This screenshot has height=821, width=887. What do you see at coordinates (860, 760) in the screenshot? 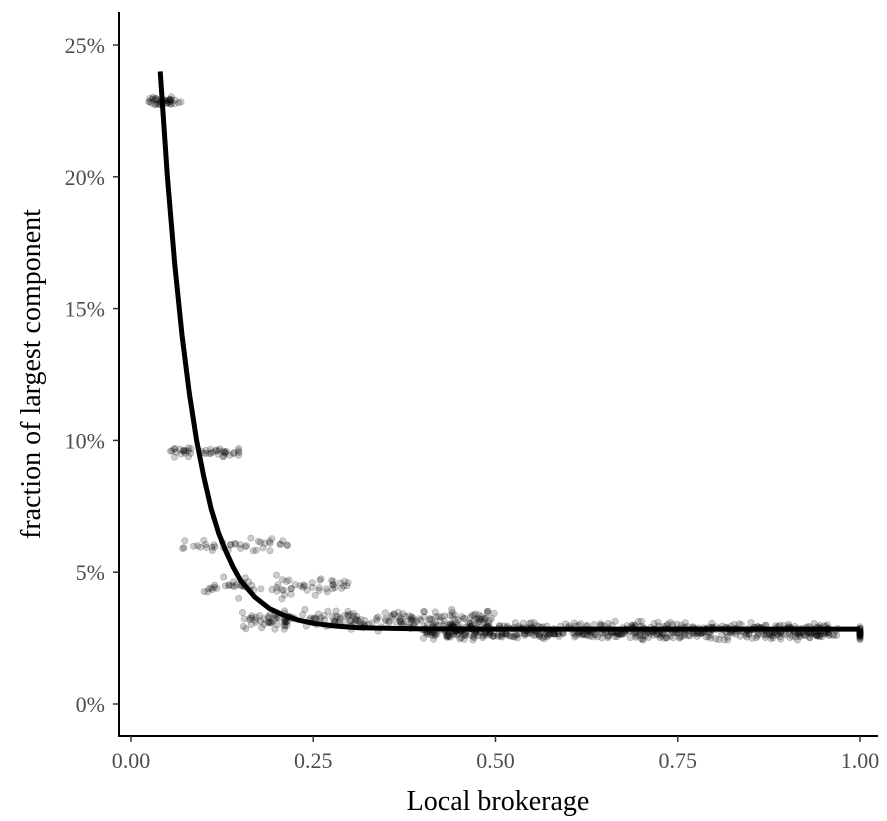
I see `x-tick-label: 1.00` at bounding box center [860, 760].